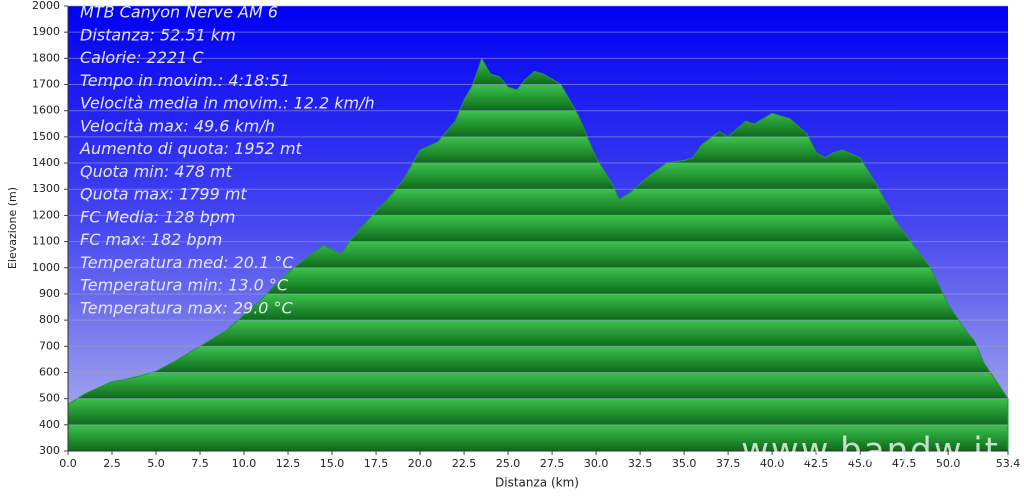  I want to click on x-axis-label: Distanza (km), so click(537, 483).